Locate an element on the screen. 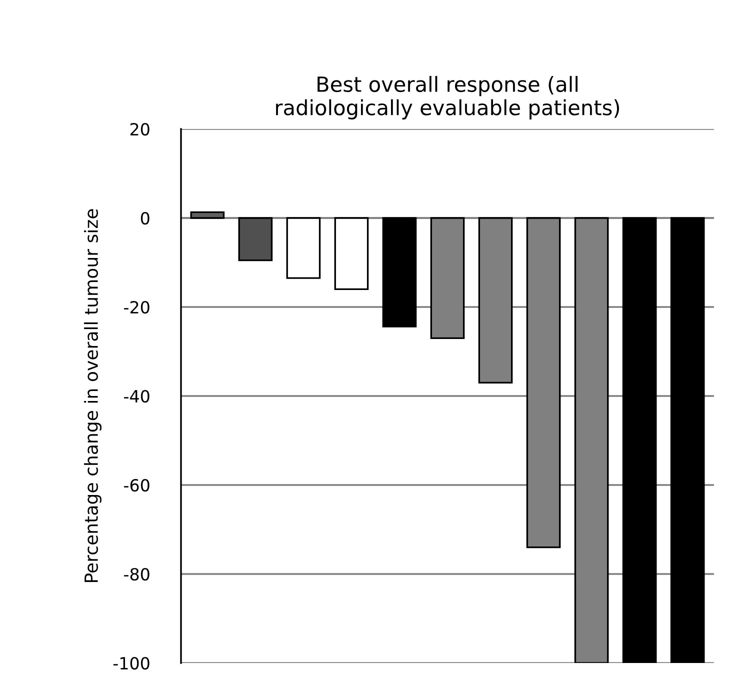 The width and height of the screenshot is (731, 690). y-tick-label: -20 is located at coordinates (137, 307).